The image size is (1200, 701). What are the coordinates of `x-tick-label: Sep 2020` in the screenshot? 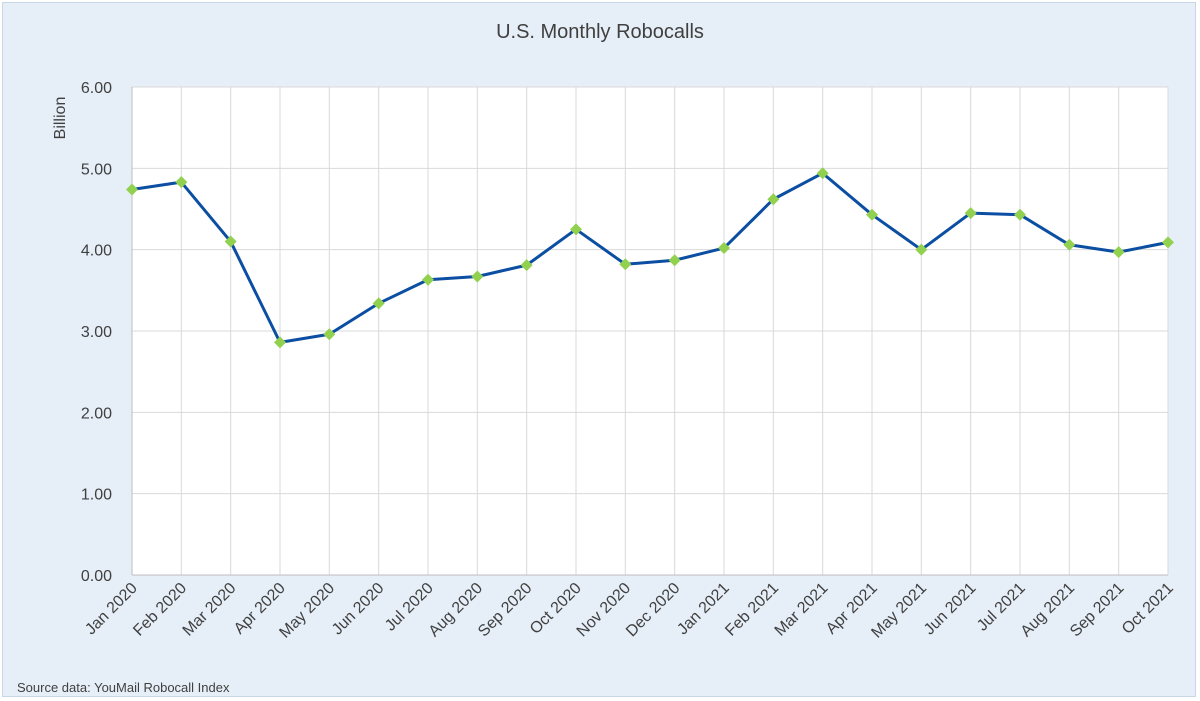 It's located at (505, 610).